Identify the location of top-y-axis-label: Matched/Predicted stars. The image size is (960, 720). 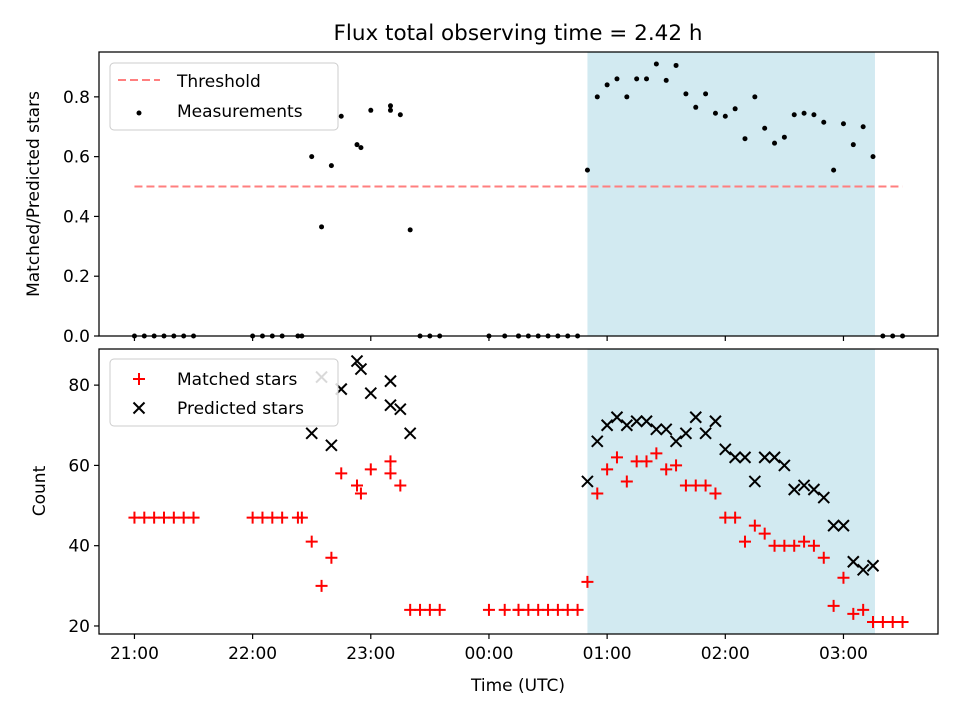
(34, 194).